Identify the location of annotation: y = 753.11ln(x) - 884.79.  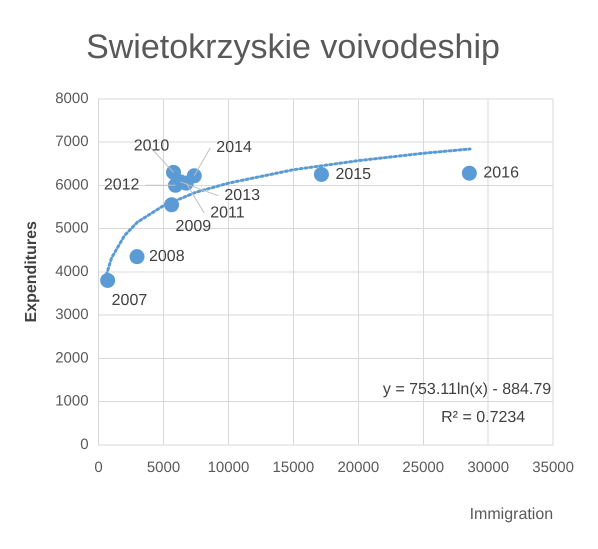
(467, 389).